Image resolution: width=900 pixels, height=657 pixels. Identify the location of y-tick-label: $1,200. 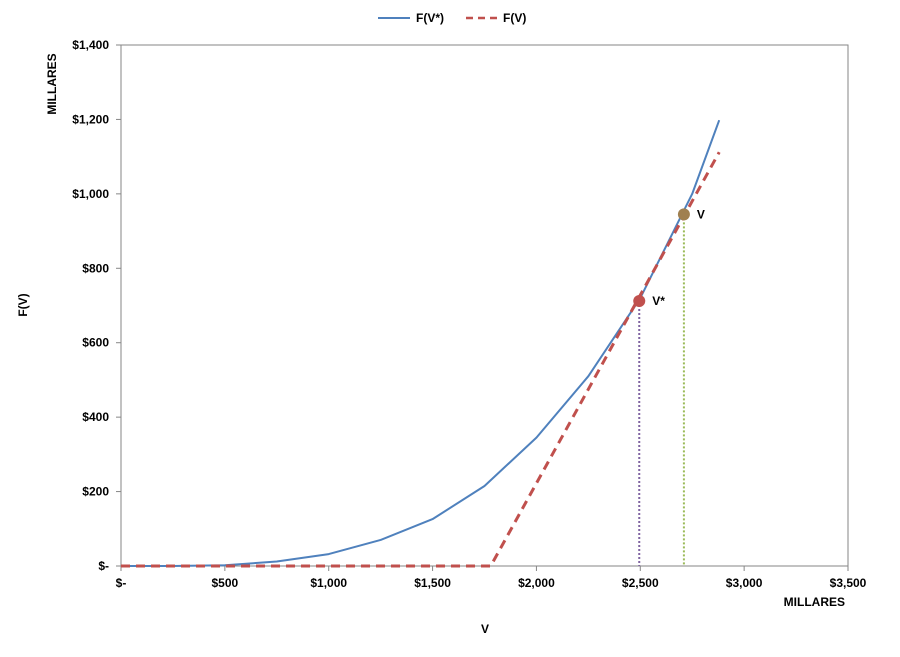
(90, 119).